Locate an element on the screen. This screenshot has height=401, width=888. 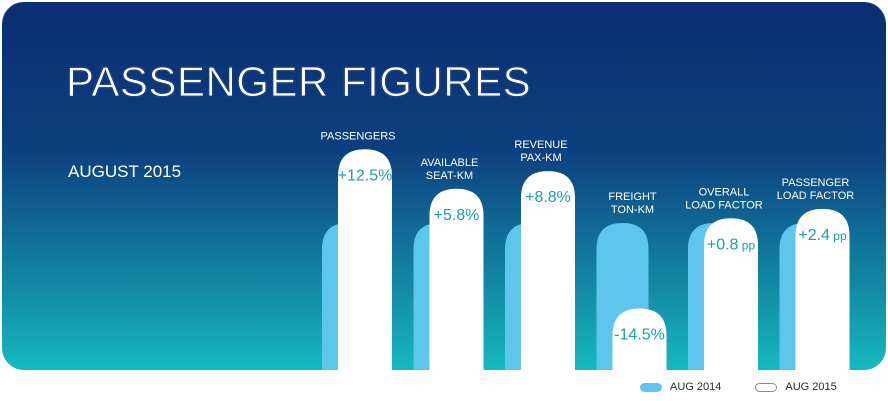
category-label: SEAT-KM is located at coordinates (449, 176).